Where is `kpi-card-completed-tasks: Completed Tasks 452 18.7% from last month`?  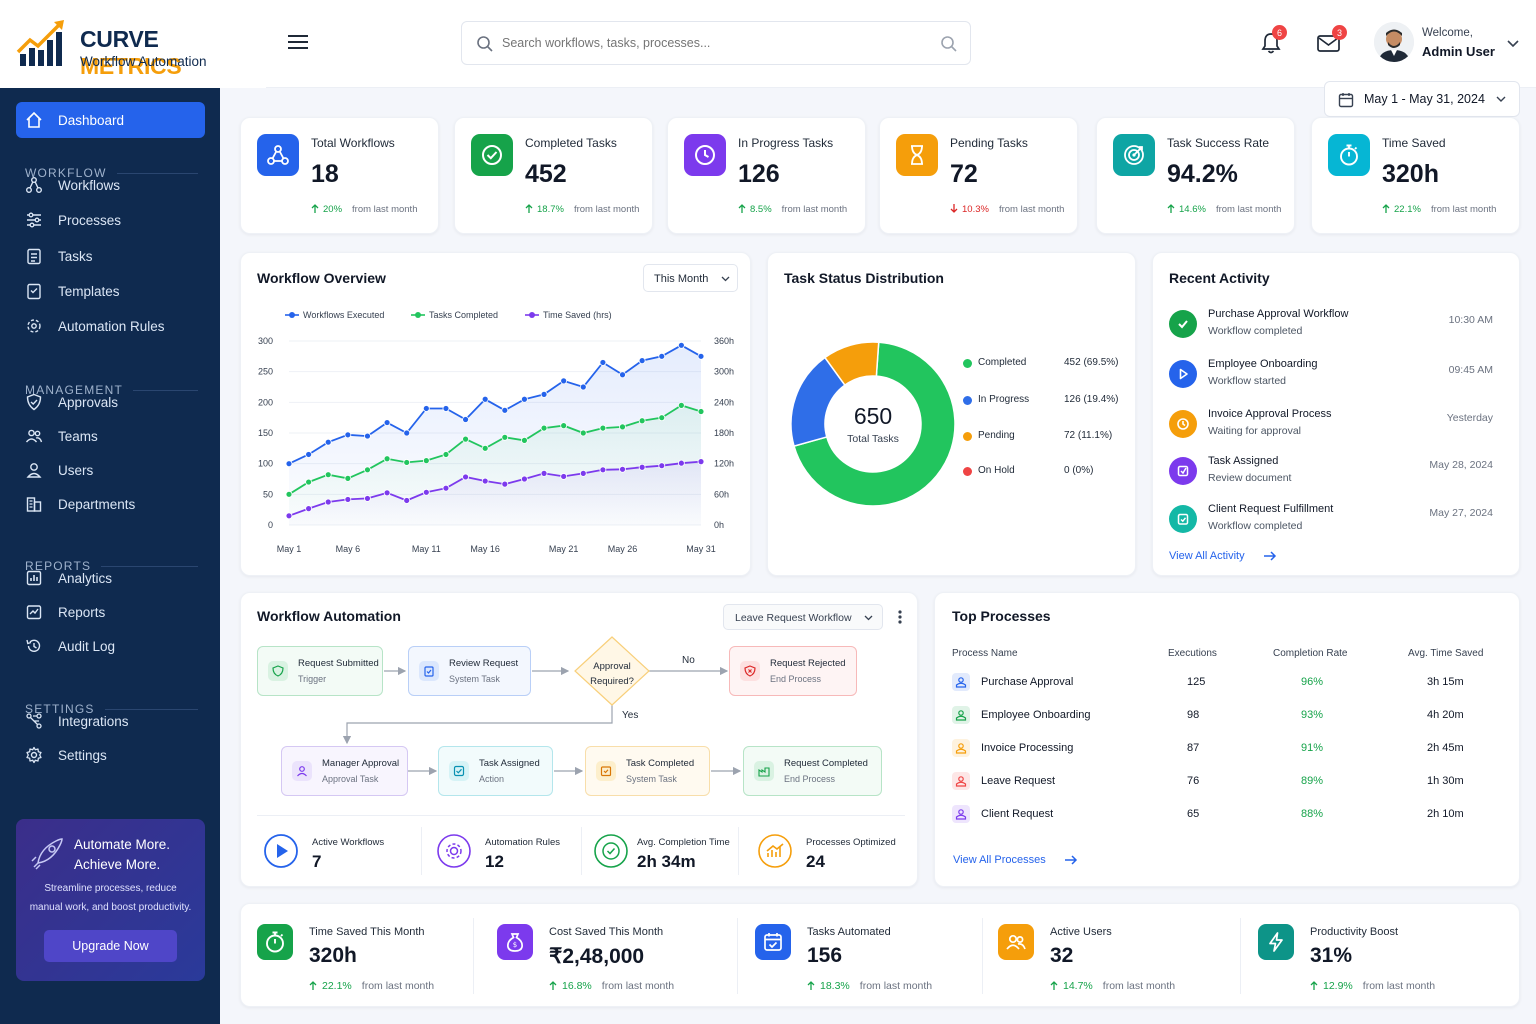
kpi-card-completed-tasks: Completed Tasks 452 18.7% from last month is located at coordinates (553, 175).